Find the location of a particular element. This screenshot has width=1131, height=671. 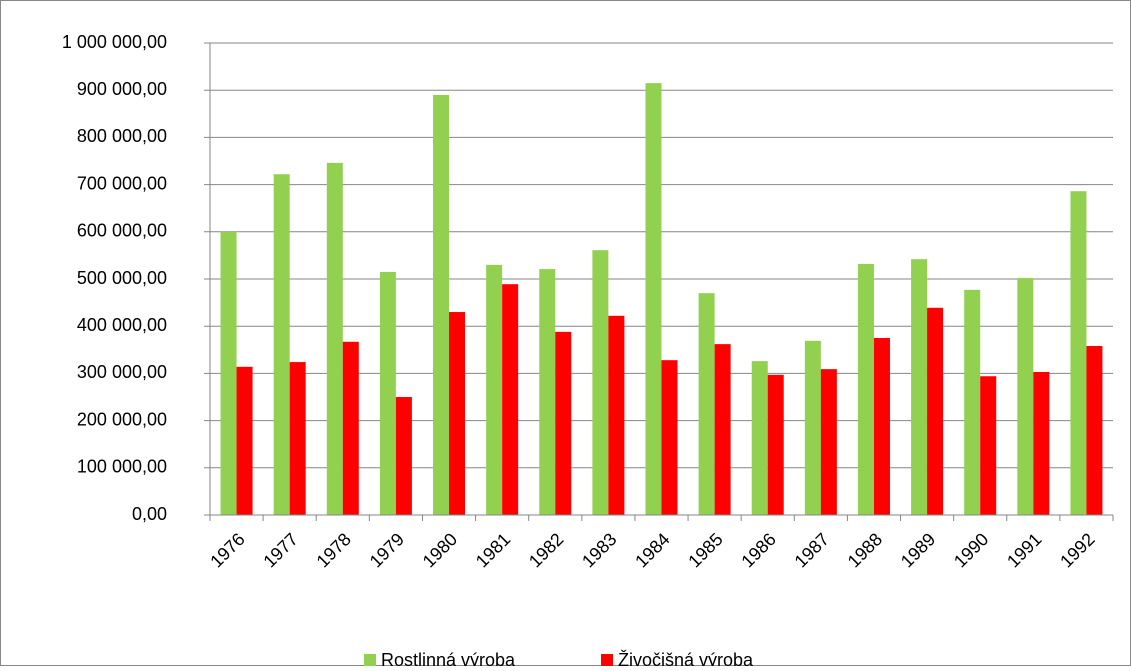

y-tick-label: 1 000 000,00 is located at coordinates (114, 42).